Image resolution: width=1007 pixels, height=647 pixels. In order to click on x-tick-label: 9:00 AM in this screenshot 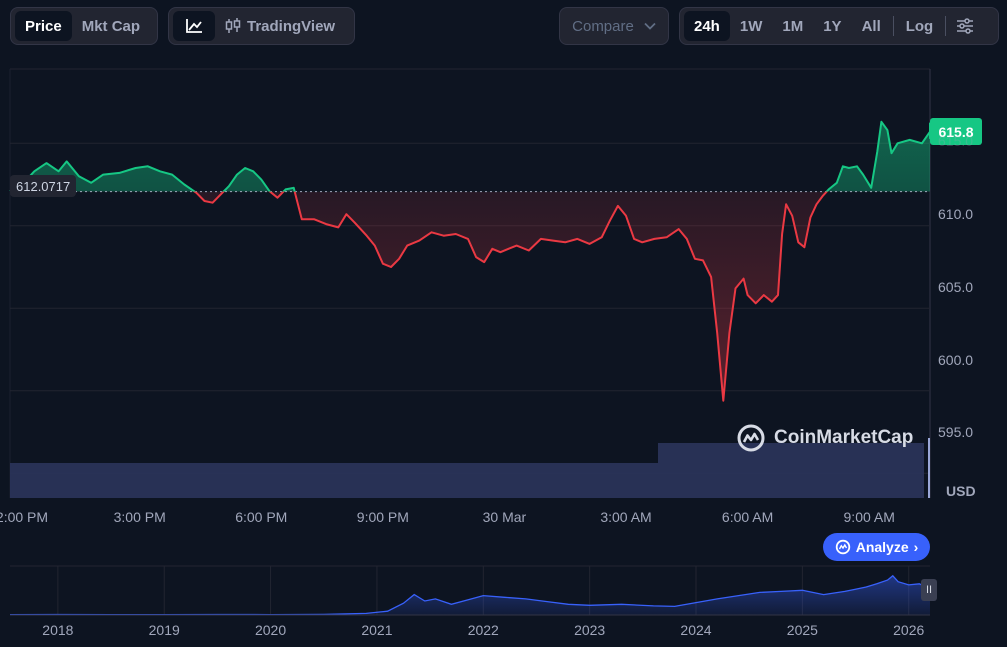, I will do `click(869, 517)`.